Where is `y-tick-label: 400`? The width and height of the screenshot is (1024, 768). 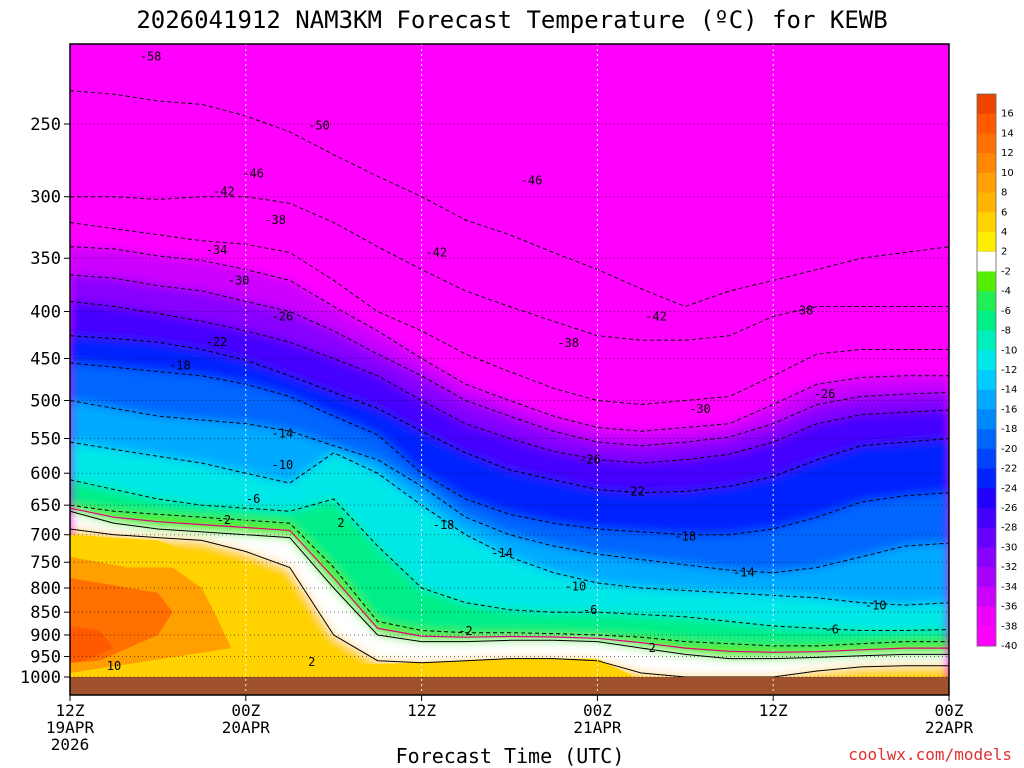 y-tick-label: 400 is located at coordinates (45, 312).